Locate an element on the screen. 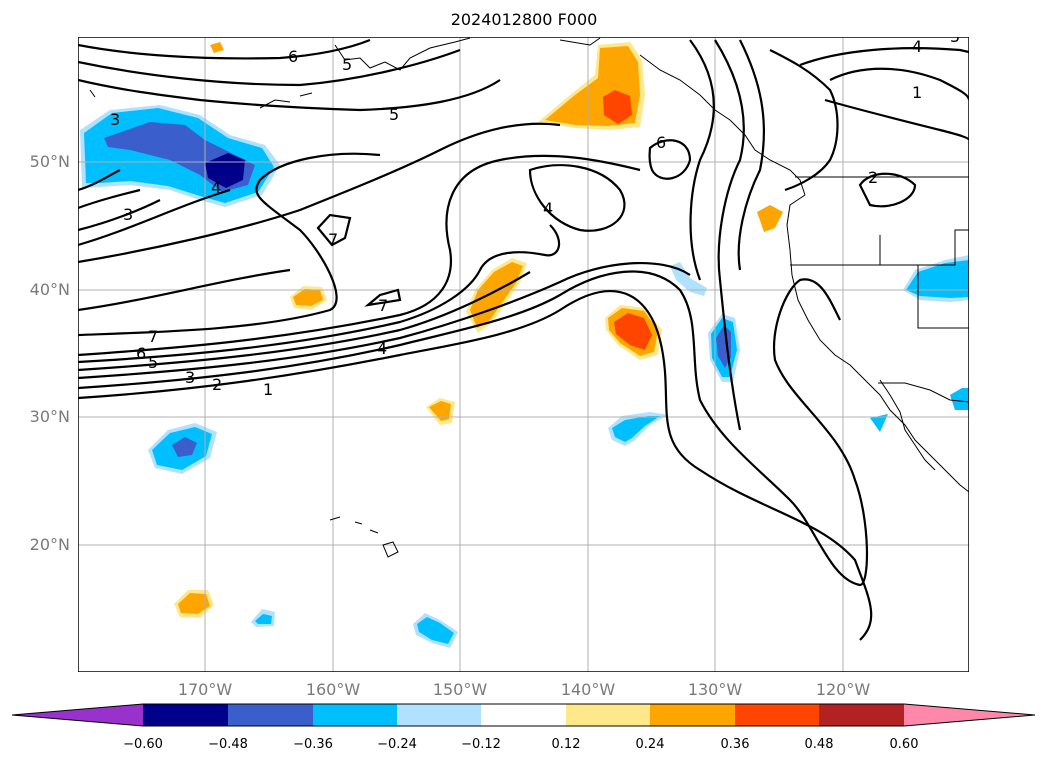 The height and width of the screenshot is (765, 1047). colorbar-tick: 0.48 is located at coordinates (819, 744).